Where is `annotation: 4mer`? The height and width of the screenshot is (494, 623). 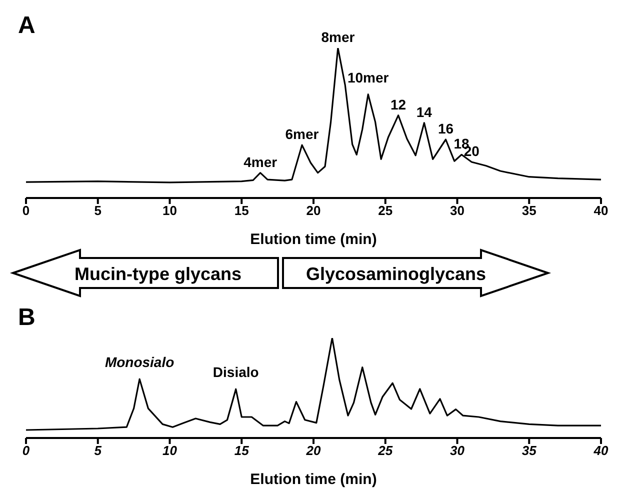
annotation: 4mer is located at coordinates (261, 162).